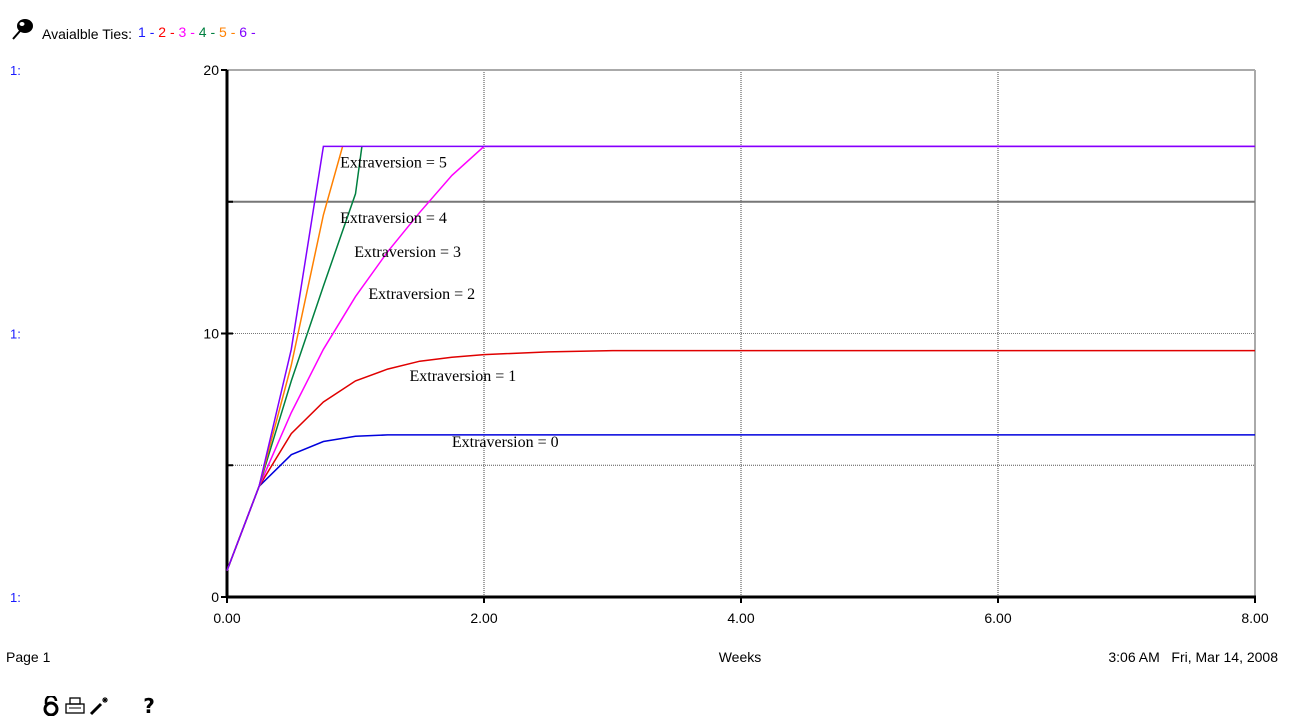  What do you see at coordinates (740, 618) in the screenshot?
I see `x-tick-label: 4.00` at bounding box center [740, 618].